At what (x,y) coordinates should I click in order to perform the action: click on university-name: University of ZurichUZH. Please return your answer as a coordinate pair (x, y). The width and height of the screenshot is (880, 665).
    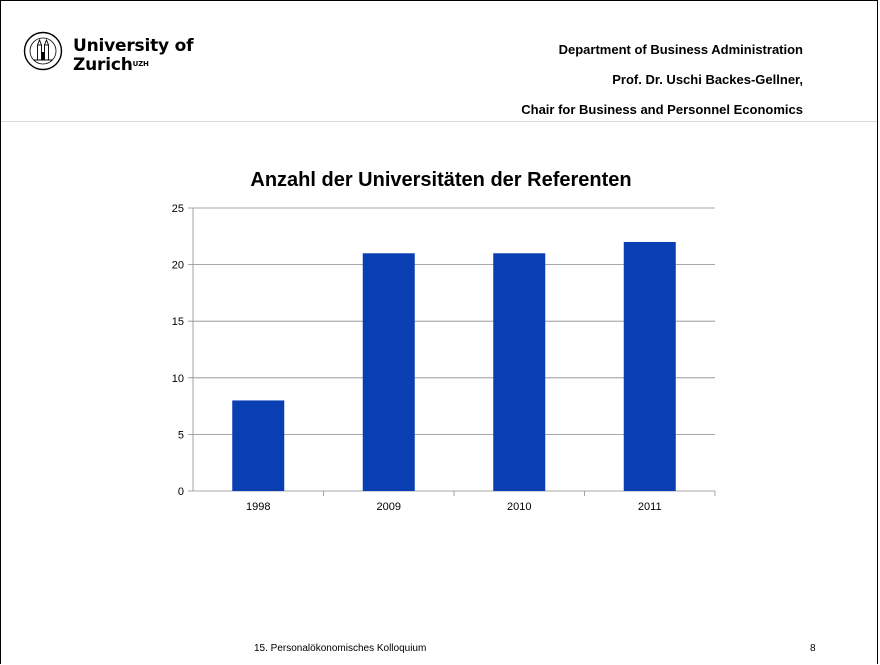
    Looking at the image, I should click on (133, 56).